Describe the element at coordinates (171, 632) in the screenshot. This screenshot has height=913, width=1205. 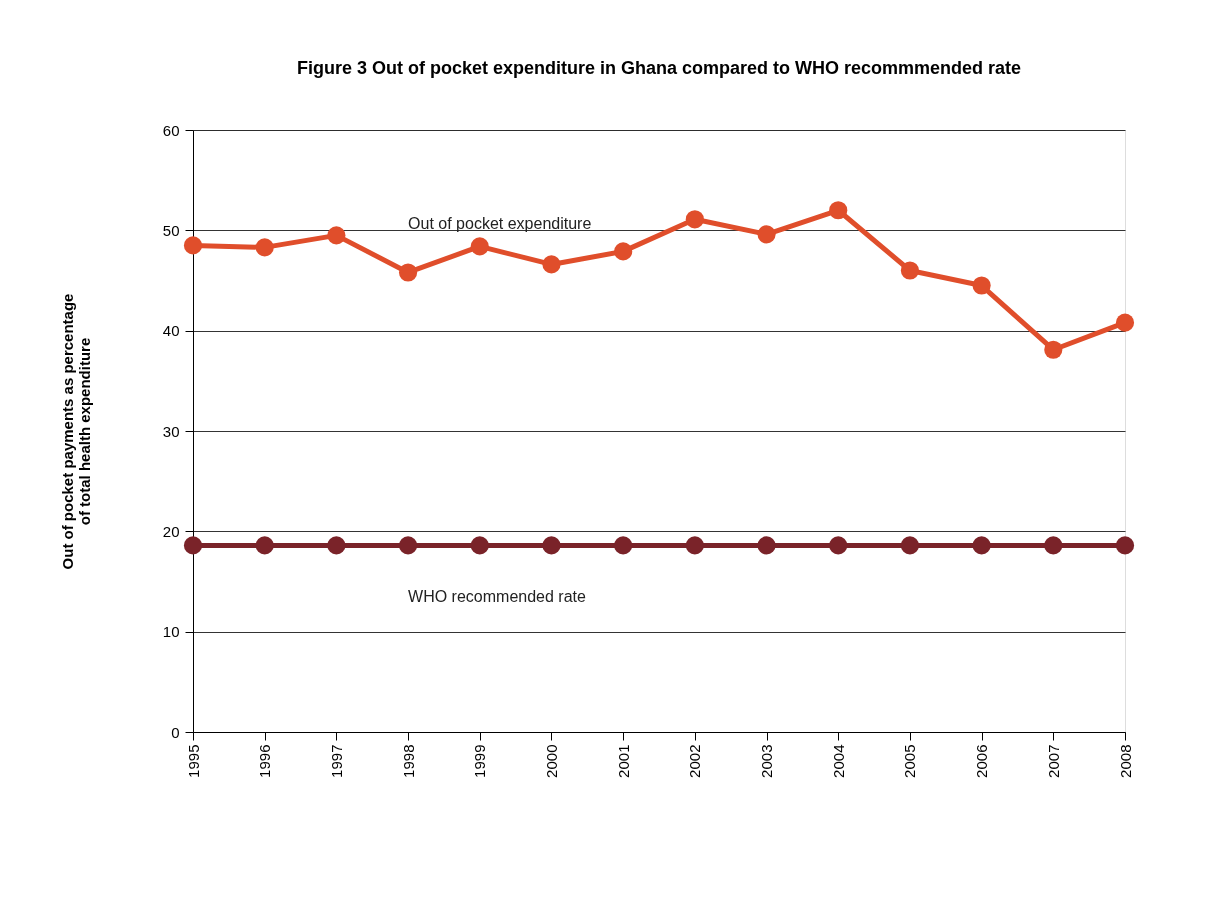
I see `y-tick-label: 10` at that location.